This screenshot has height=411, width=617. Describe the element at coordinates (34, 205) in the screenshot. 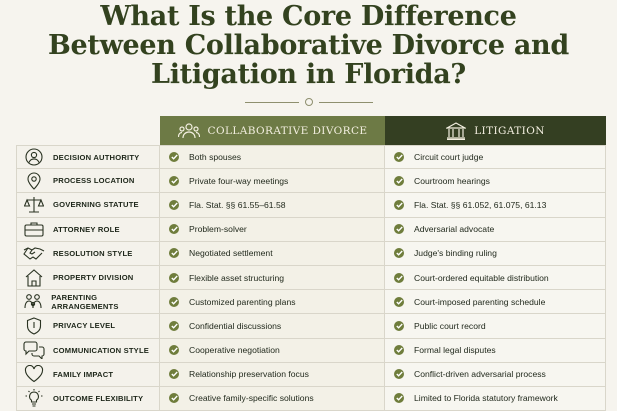

I see `scales-icon` at that location.